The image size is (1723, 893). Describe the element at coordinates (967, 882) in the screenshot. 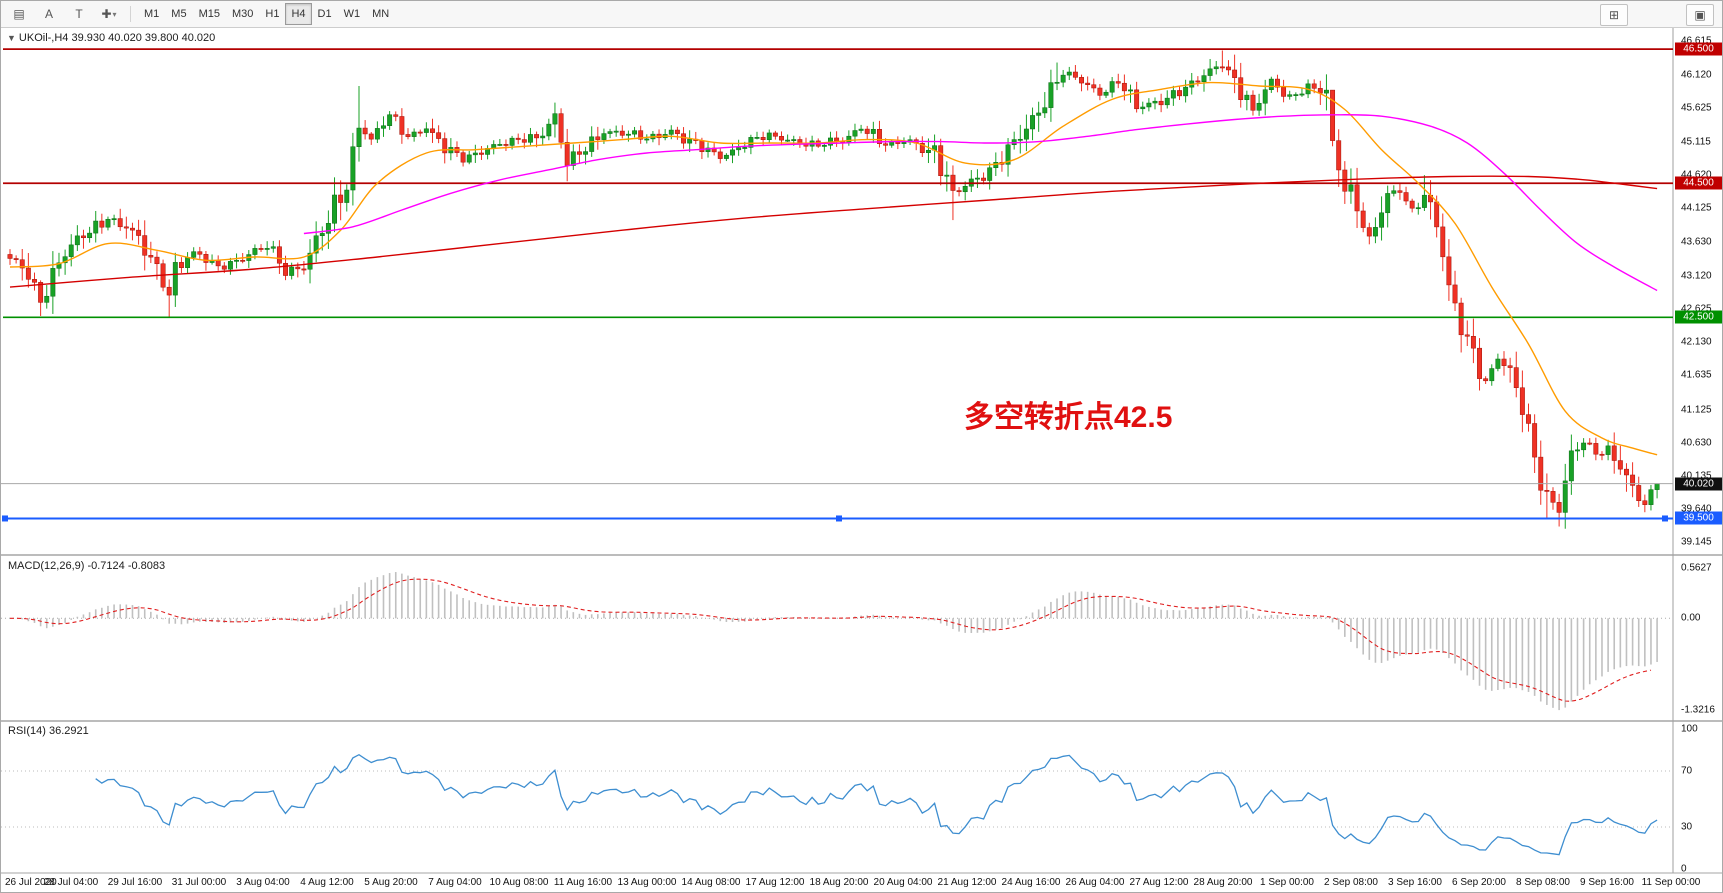

I see `time-axis-label: 21 Aug 12:00` at that location.